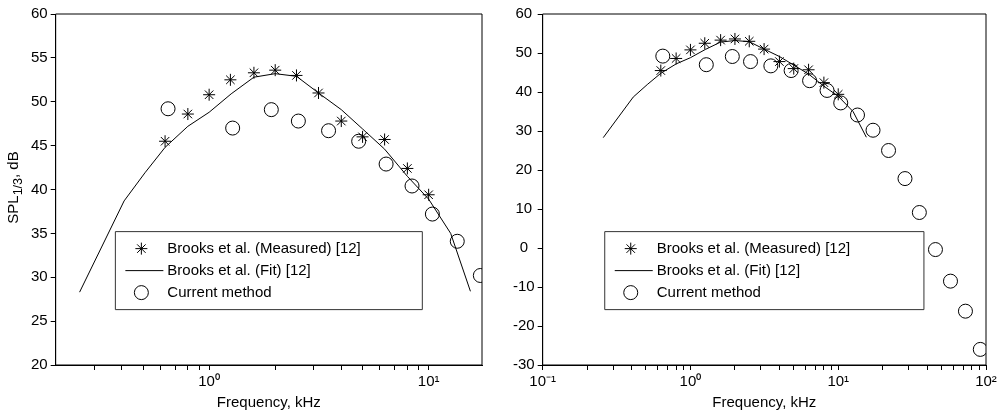 The height and width of the screenshot is (414, 1004). I want to click on x-tick-label: 10⁻¹, so click(543, 381).